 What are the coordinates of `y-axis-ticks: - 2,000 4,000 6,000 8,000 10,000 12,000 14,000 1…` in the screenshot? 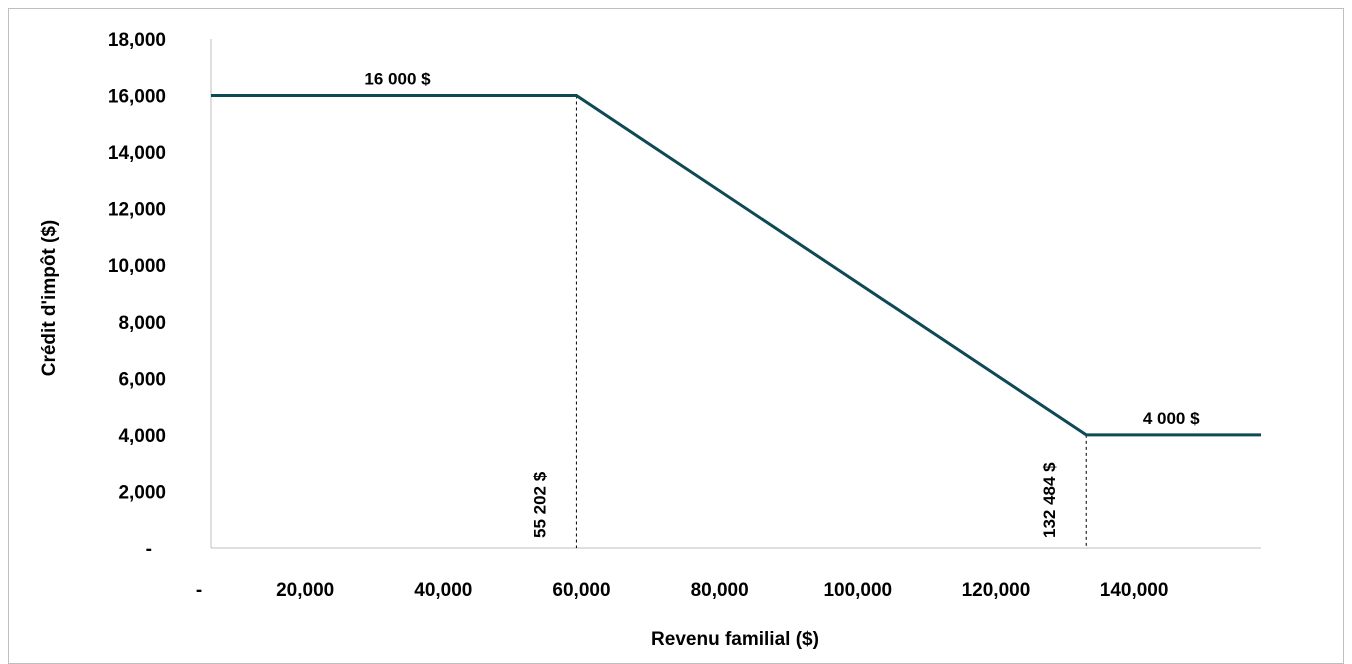 It's located at (137, 295).